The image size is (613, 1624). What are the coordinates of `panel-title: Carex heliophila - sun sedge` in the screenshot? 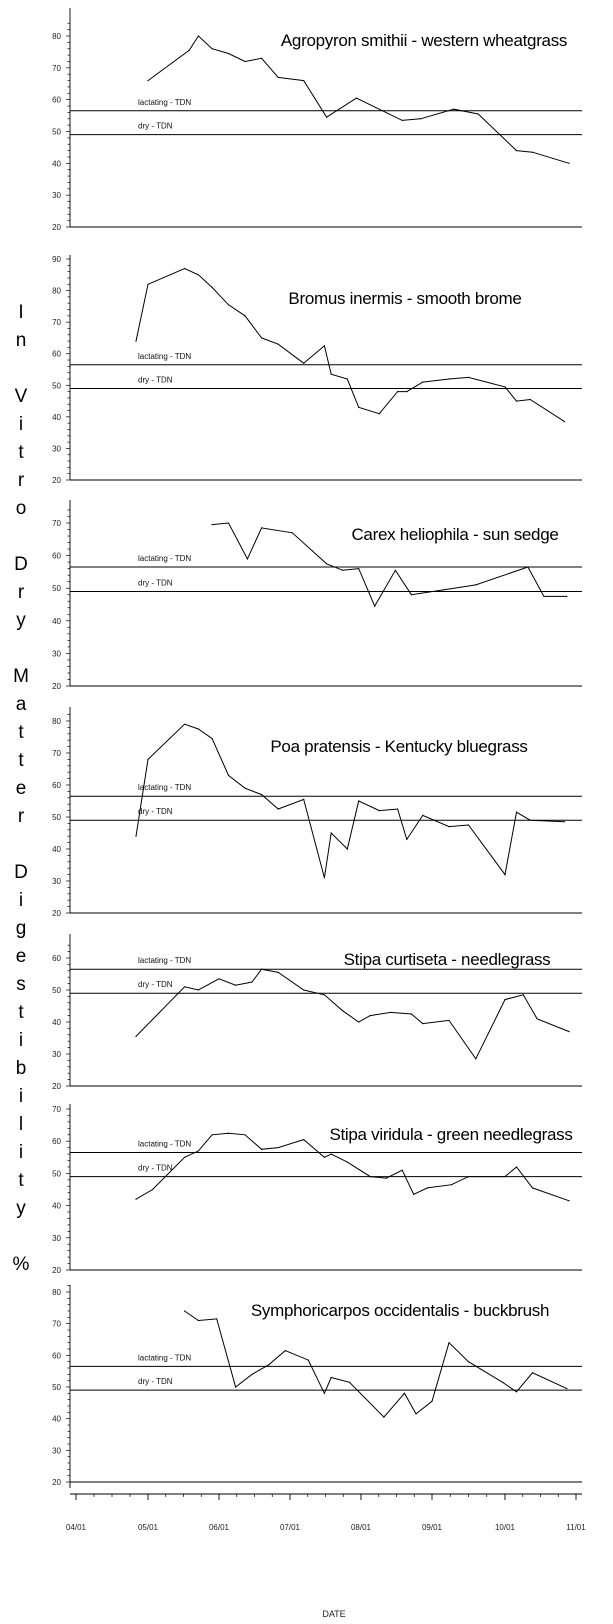 It's located at (454, 534).